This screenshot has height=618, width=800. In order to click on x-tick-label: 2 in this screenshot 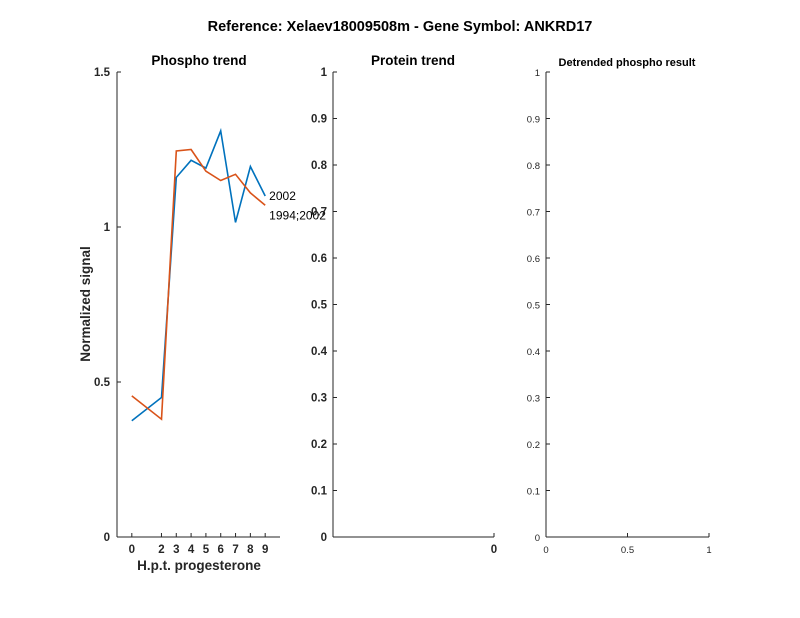, I will do `click(161, 550)`.